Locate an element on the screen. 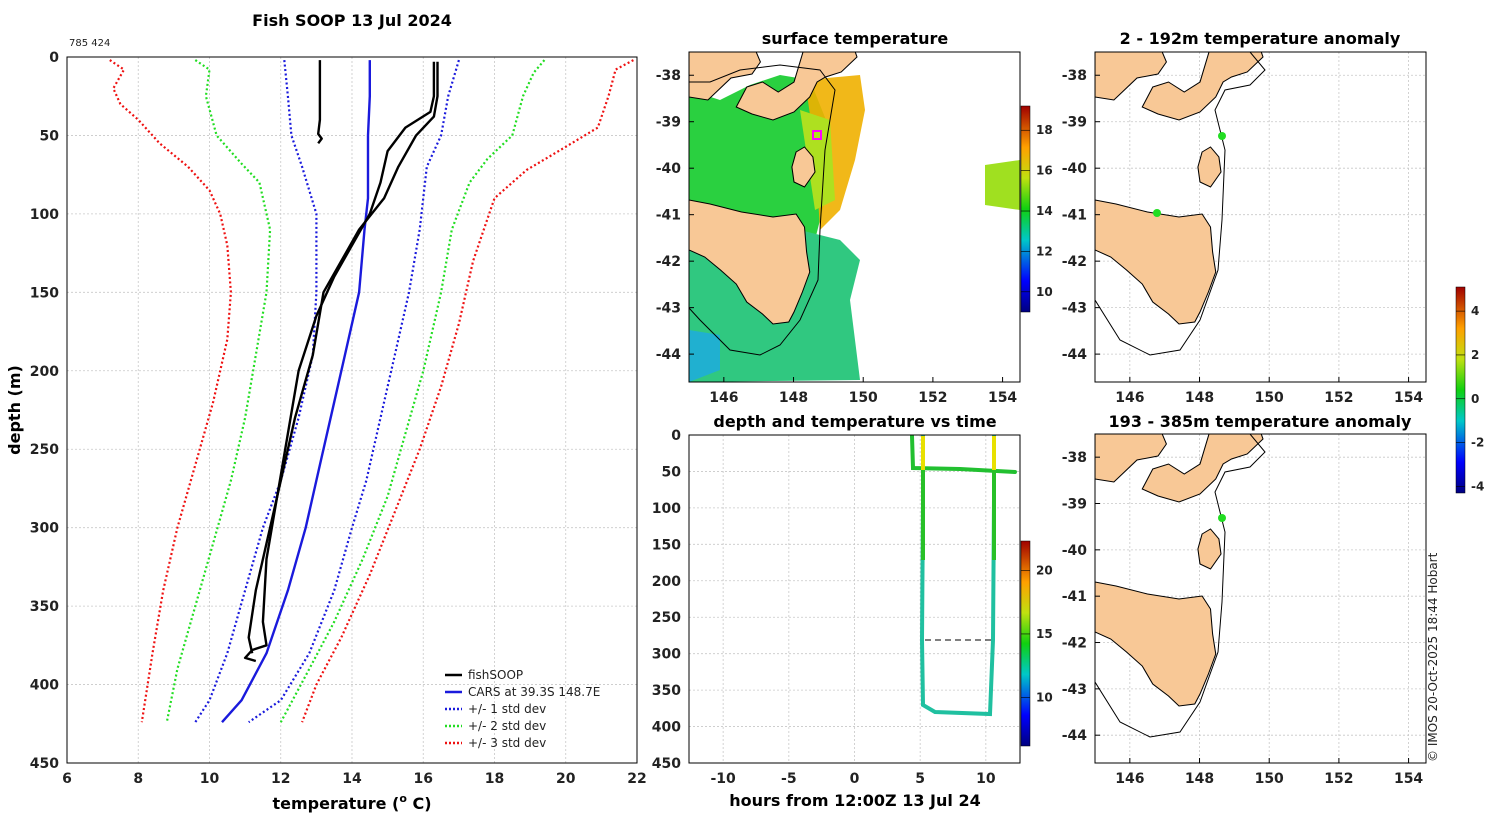 This screenshot has height=820, width=1500. dt-xtick-5: 5 is located at coordinates (920, 779).